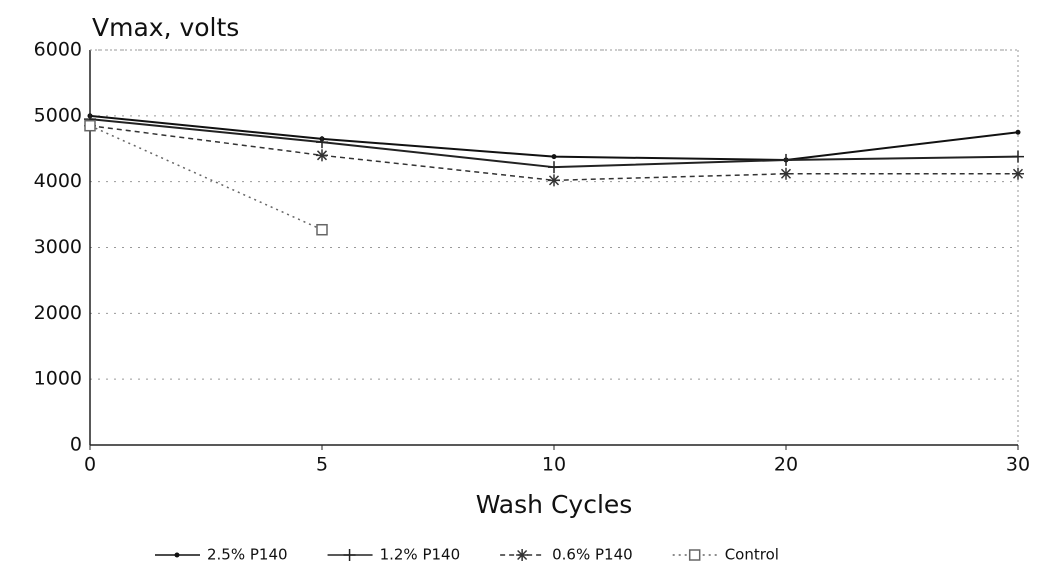 This screenshot has height=577, width=1038. What do you see at coordinates (58, 313) in the screenshot?
I see `y-tick-label: 2000` at bounding box center [58, 313].